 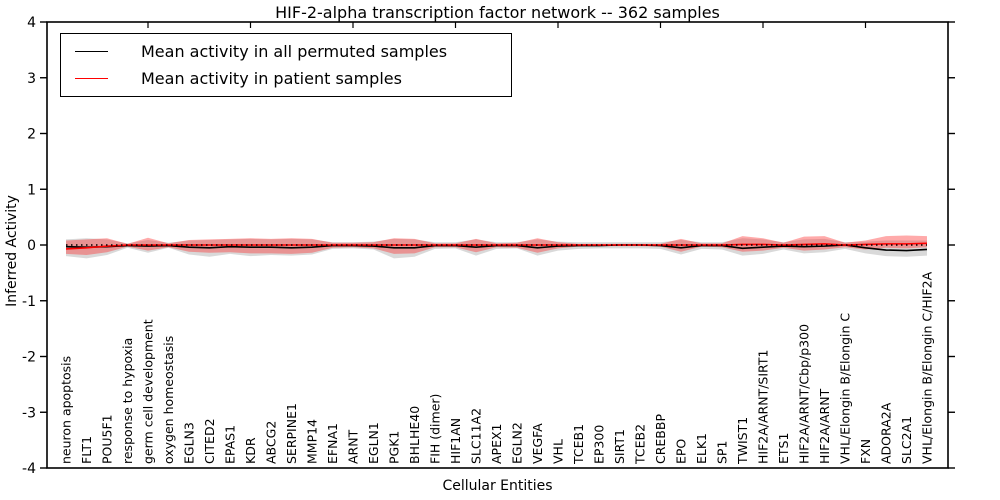 I want to click on x-category-label: FLT1, so click(x=86, y=450).